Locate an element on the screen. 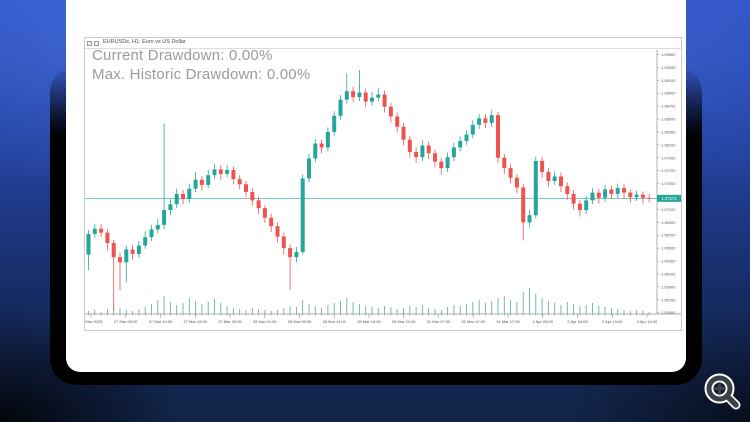 The width and height of the screenshot is (750, 422). svg-text: 1.07271 is located at coordinates (669, 198).